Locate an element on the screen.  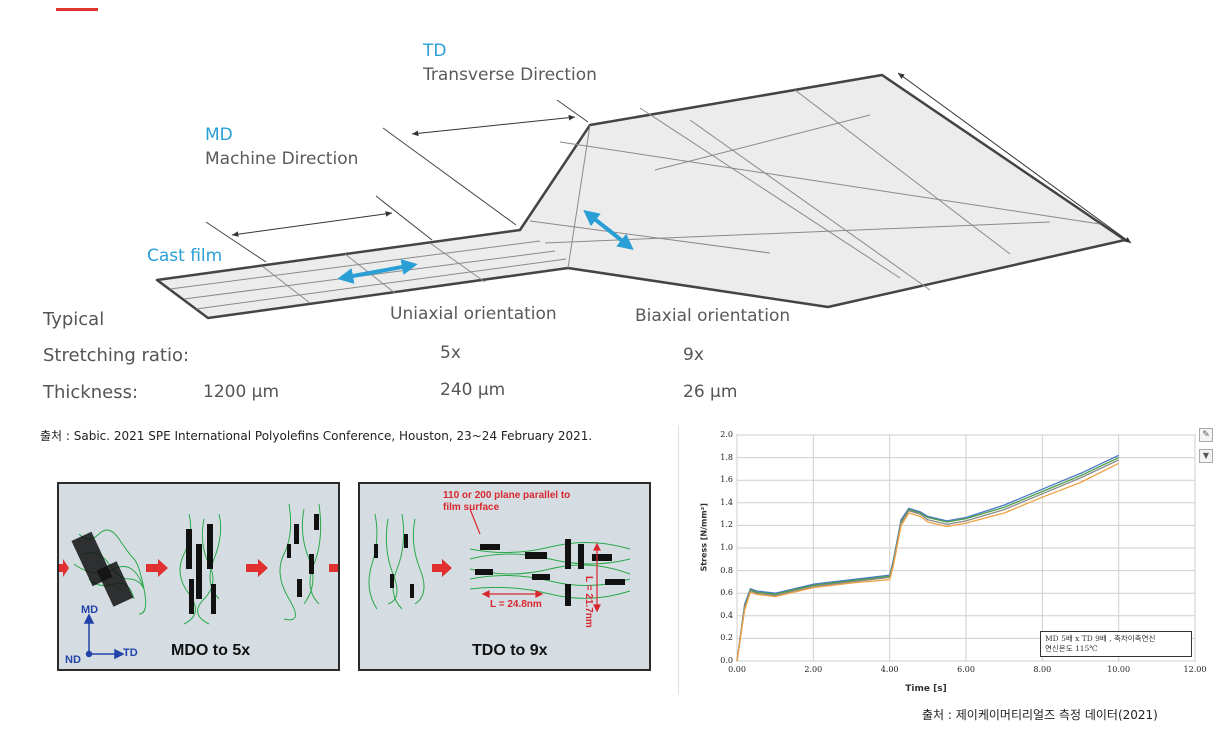
td-dimension-arrow is located at coordinates (493, 125).